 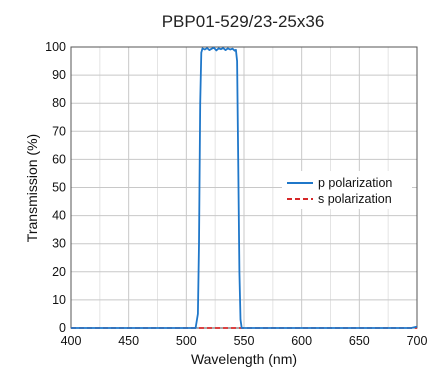 I want to click on legend-box, so click(x=347, y=190).